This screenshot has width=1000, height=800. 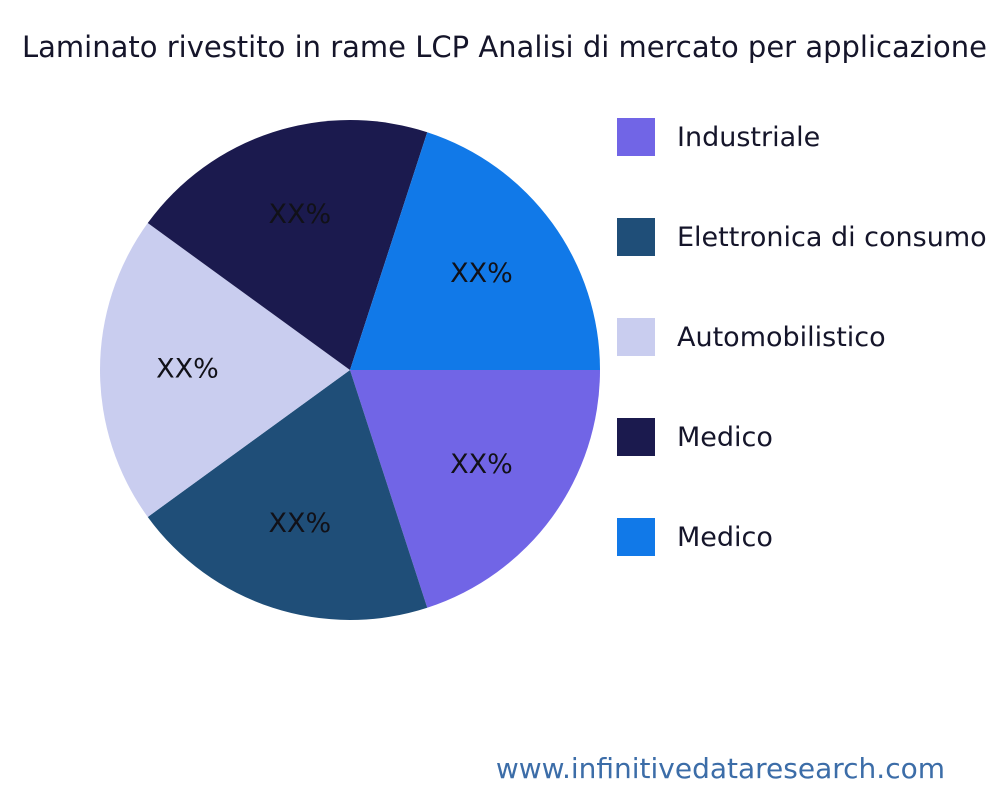 I want to click on legend-label: Automobilistico, so click(x=781, y=337).